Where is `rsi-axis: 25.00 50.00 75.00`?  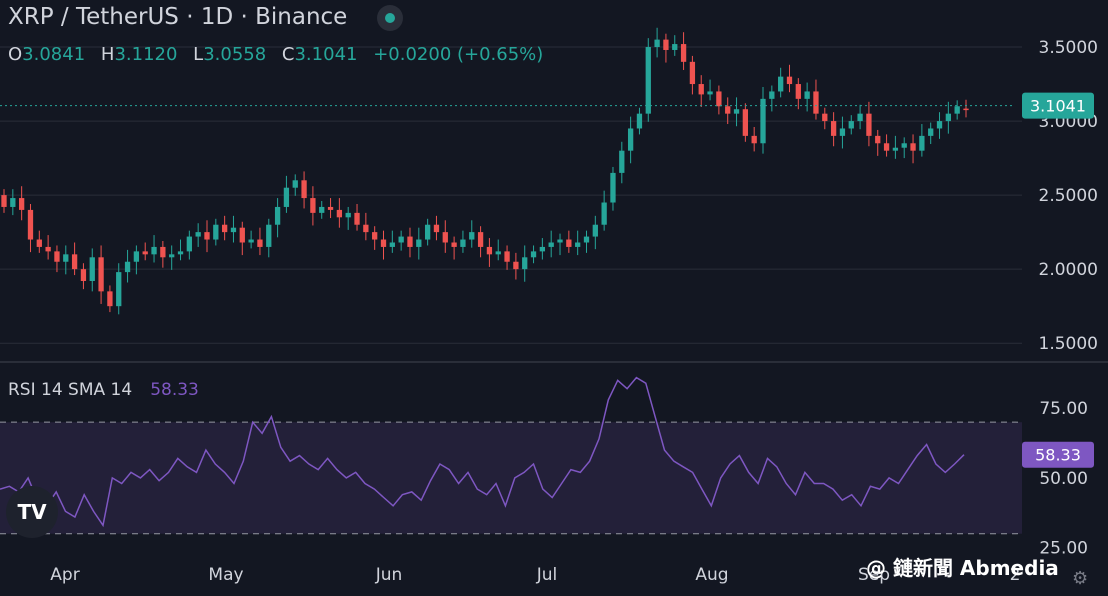
rsi-axis: 25.00 50.00 75.00 is located at coordinates (1063, 478).